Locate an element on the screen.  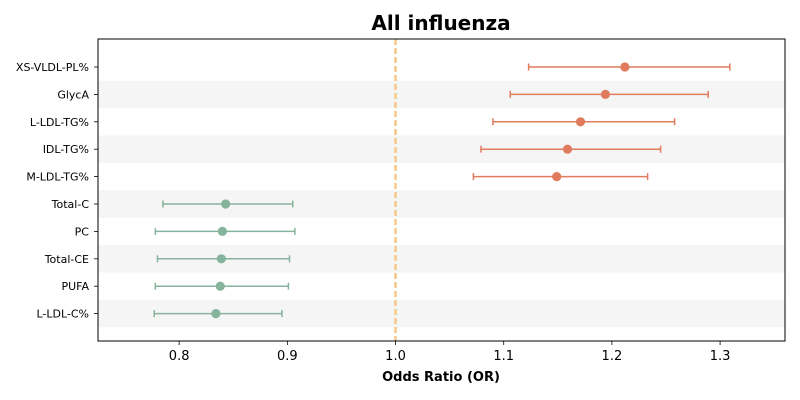
y-tick-label: M-LDL-TG% is located at coordinates (57, 177).